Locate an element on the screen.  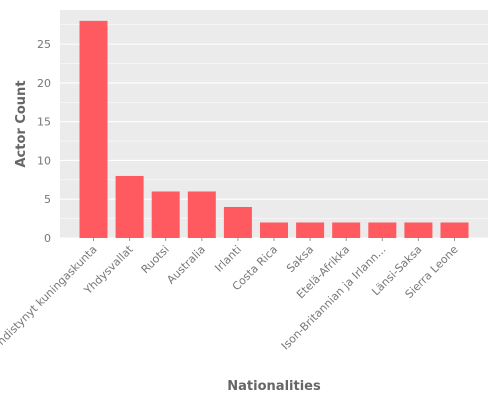
x-tick-label: Yhdistynyt kuningaskunta is located at coordinates (50, 298).